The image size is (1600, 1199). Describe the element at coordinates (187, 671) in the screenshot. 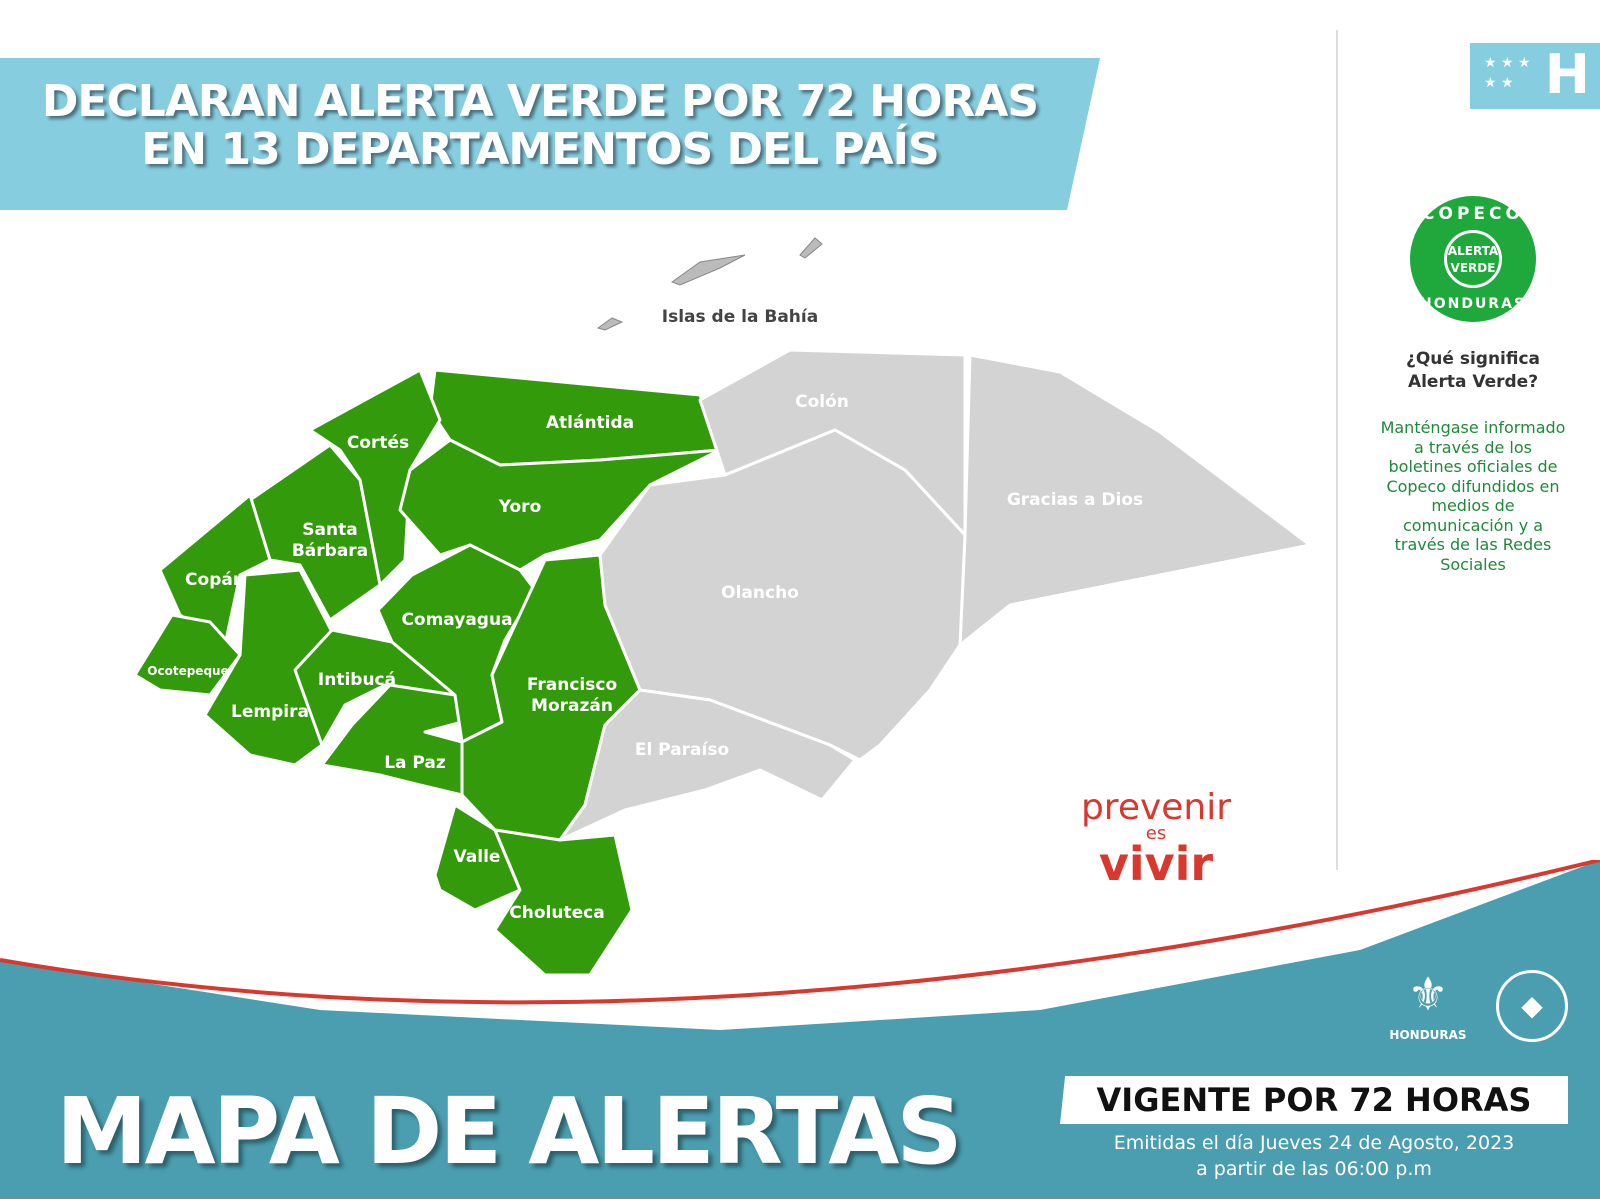

I see `label-ocotepeque: Ocotepeque` at that location.